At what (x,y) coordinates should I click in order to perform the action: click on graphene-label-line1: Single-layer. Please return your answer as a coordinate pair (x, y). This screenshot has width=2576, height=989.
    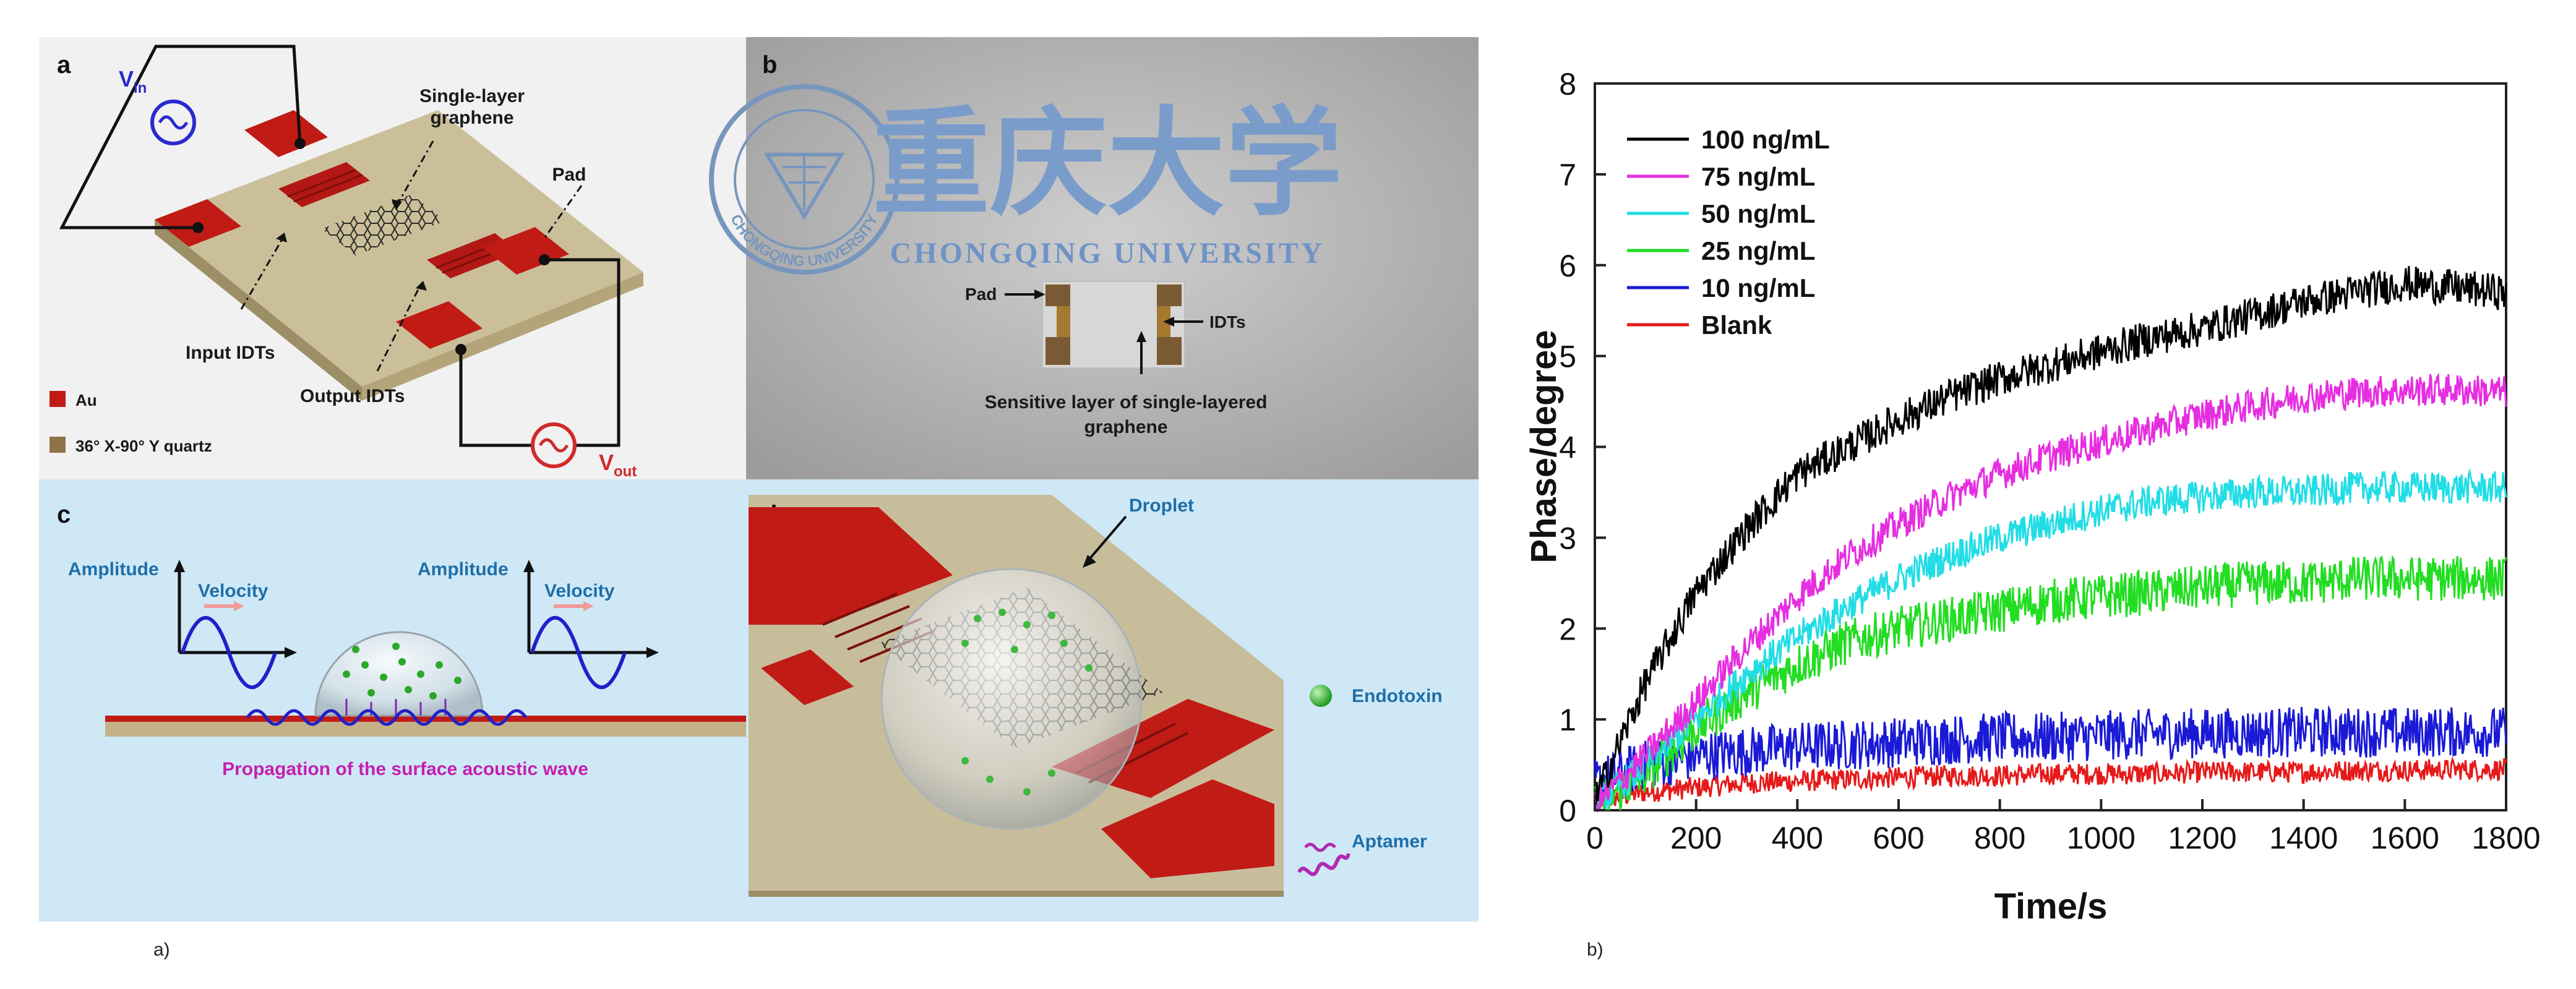
    Looking at the image, I should click on (472, 96).